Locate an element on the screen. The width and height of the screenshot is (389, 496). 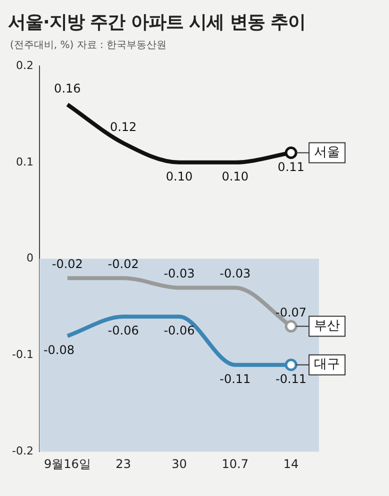
x-tick-label: 30 is located at coordinates (179, 463).